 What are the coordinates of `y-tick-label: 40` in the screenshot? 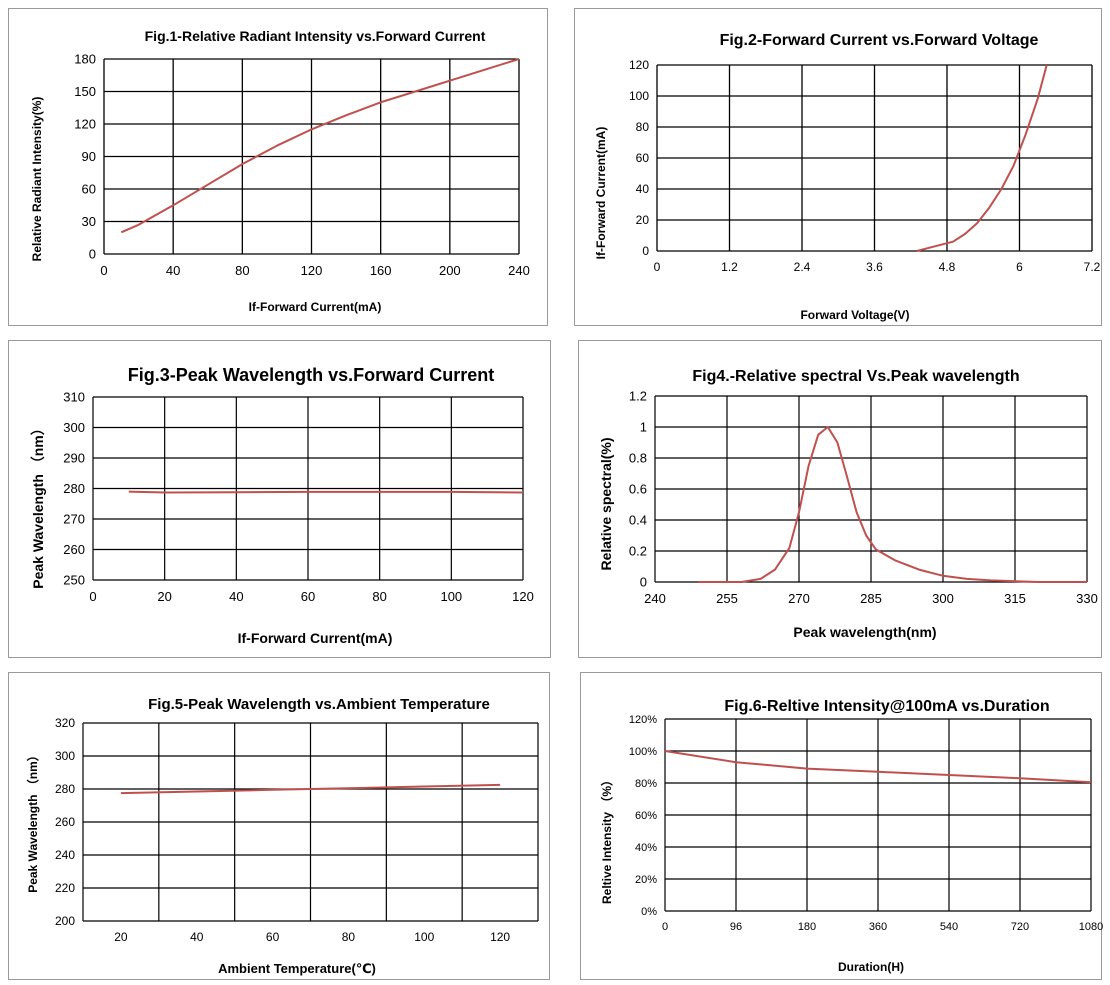 It's located at (643, 189).